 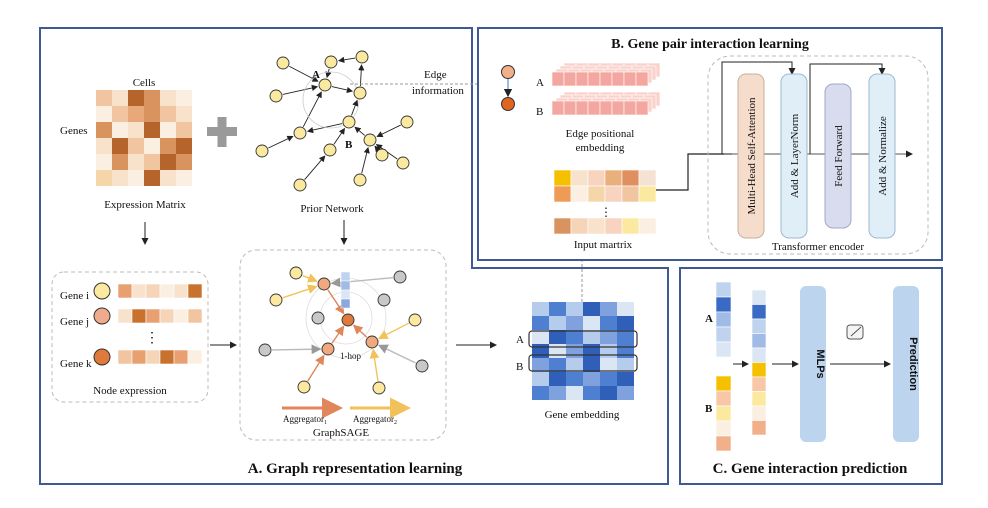 I want to click on node-expression-ellipsis: ⋮, so click(x=152, y=338).